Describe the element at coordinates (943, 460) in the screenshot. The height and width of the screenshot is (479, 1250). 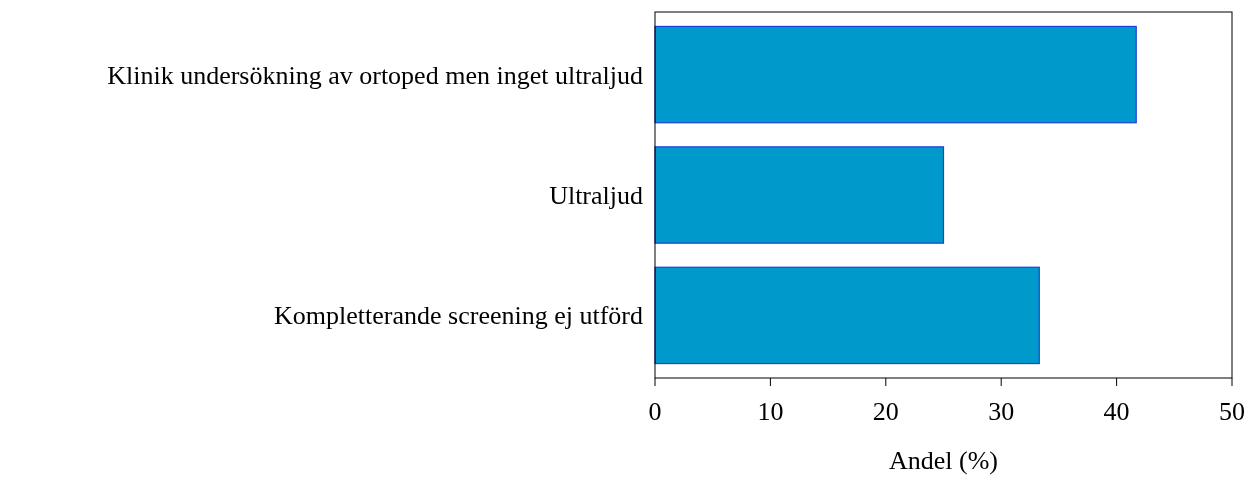
I see `x-axis-title: Andel (%)` at that location.